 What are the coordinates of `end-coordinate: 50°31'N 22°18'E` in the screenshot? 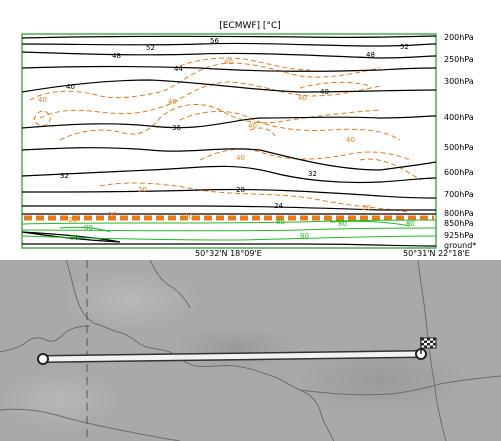 It's located at (436, 253).